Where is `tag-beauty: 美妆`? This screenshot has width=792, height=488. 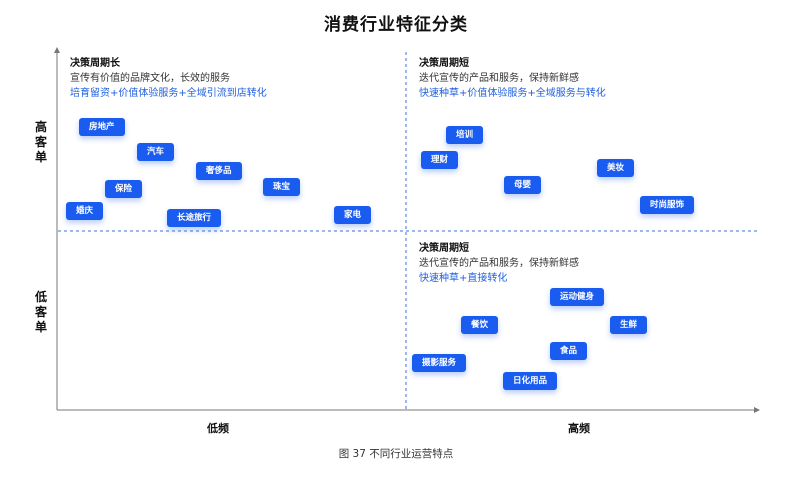
tag-beauty: 美妆 is located at coordinates (616, 168).